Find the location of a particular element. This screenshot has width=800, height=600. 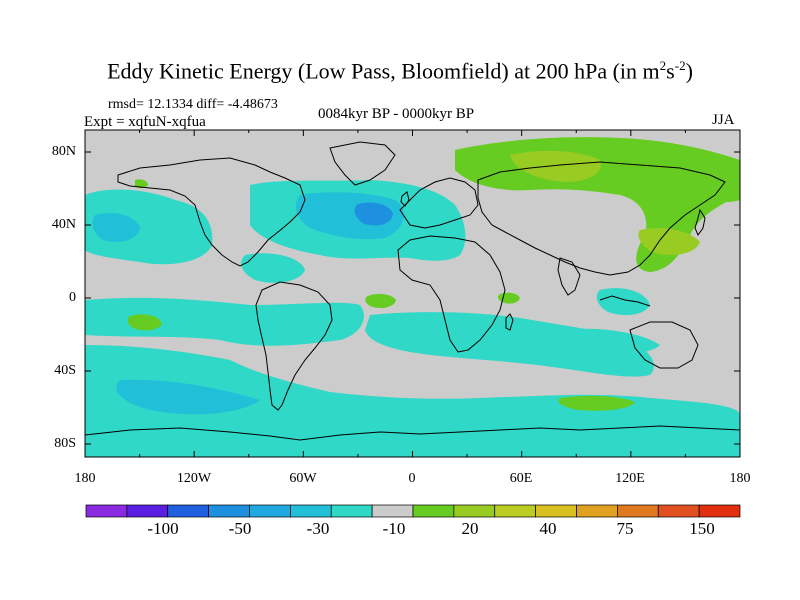

n-atlantic-mid is located at coordinates (349, 216).